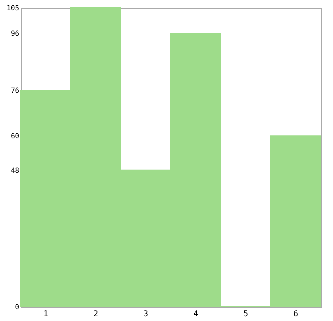  What do you see at coordinates (296, 314) in the screenshot?
I see `x-tick-label: 6` at bounding box center [296, 314].